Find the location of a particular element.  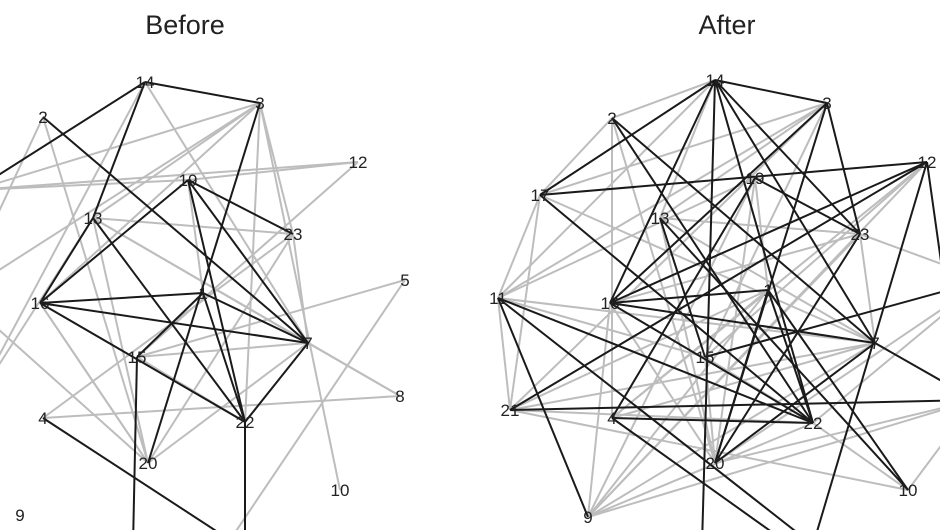

dark-edge-15-6a is located at coordinates (135, 443).